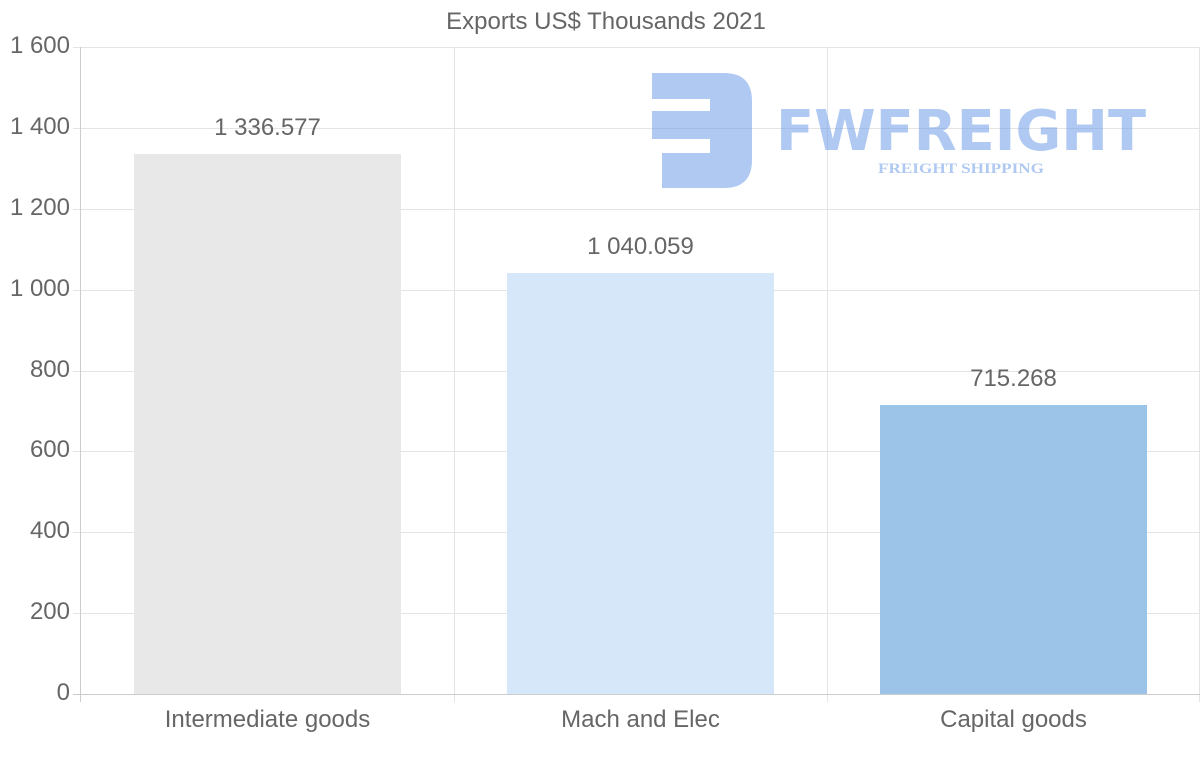 The width and height of the screenshot is (1200, 763). What do you see at coordinates (640, 246) in the screenshot?
I see `bar-value-label: 1 040.059` at bounding box center [640, 246].